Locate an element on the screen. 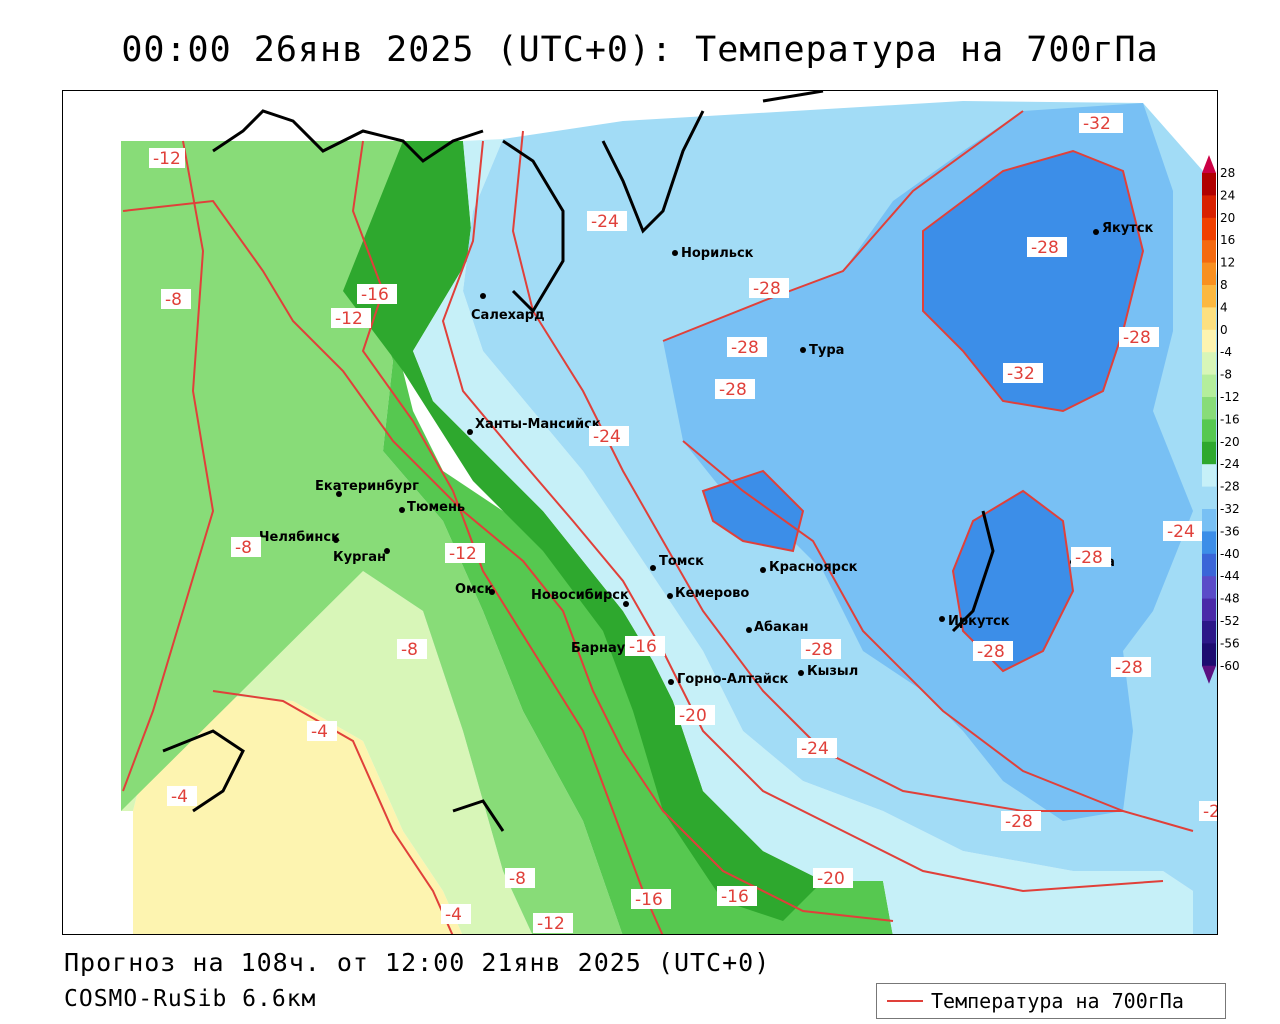 The width and height of the screenshot is (1280, 1024). colorbar-tick-label: -52 is located at coordinates (1230, 621).